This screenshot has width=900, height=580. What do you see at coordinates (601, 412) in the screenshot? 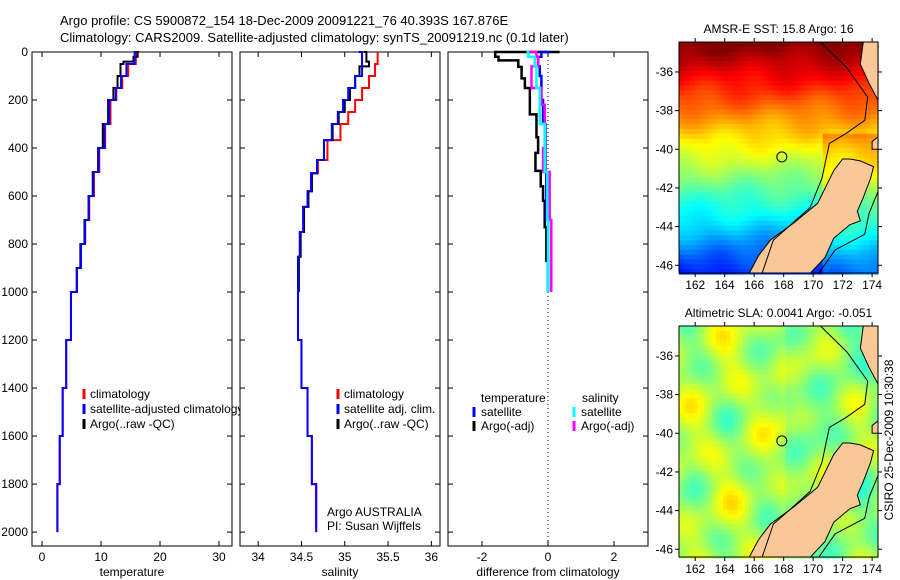
I see `legend-label: satellite` at bounding box center [601, 412].